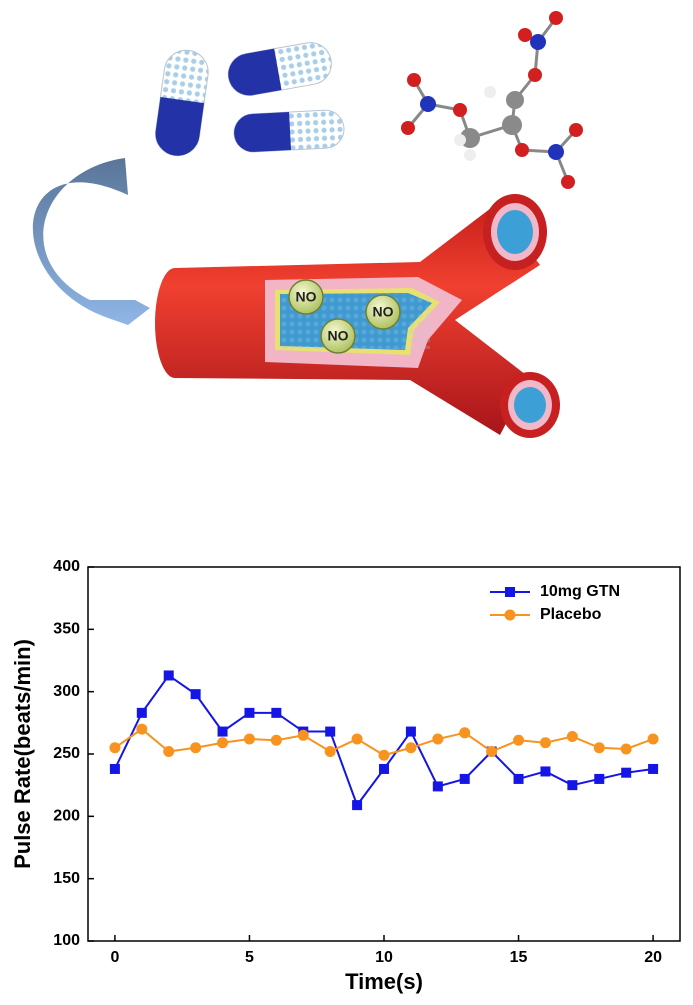 This screenshot has width=693, height=1005. What do you see at coordinates (249, 957) in the screenshot?
I see `x-tick-label: 5` at bounding box center [249, 957].